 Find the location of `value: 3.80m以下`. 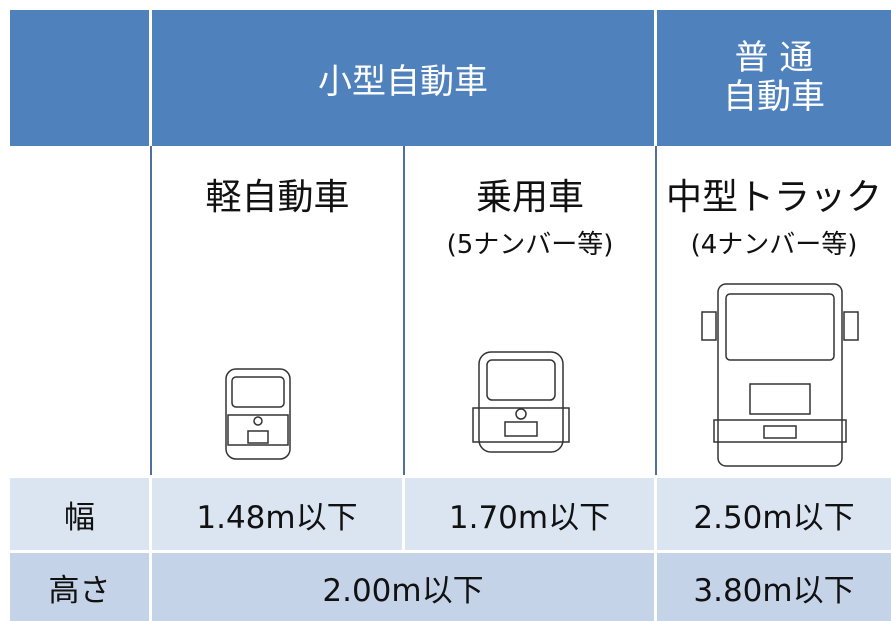

value: 3.80m以下 is located at coordinates (774, 590).